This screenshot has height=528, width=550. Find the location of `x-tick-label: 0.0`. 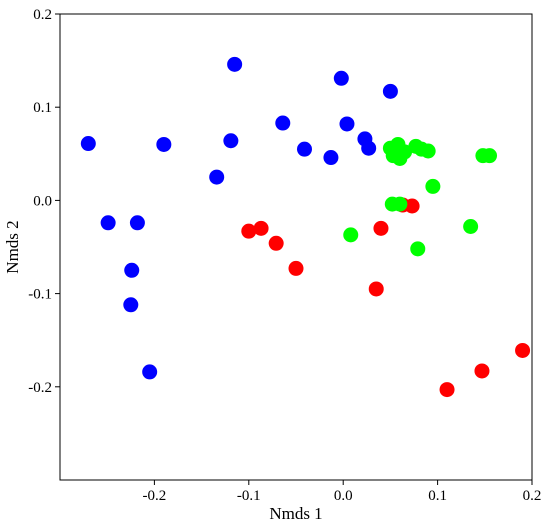

x-tick-label: 0.0 is located at coordinates (343, 496).